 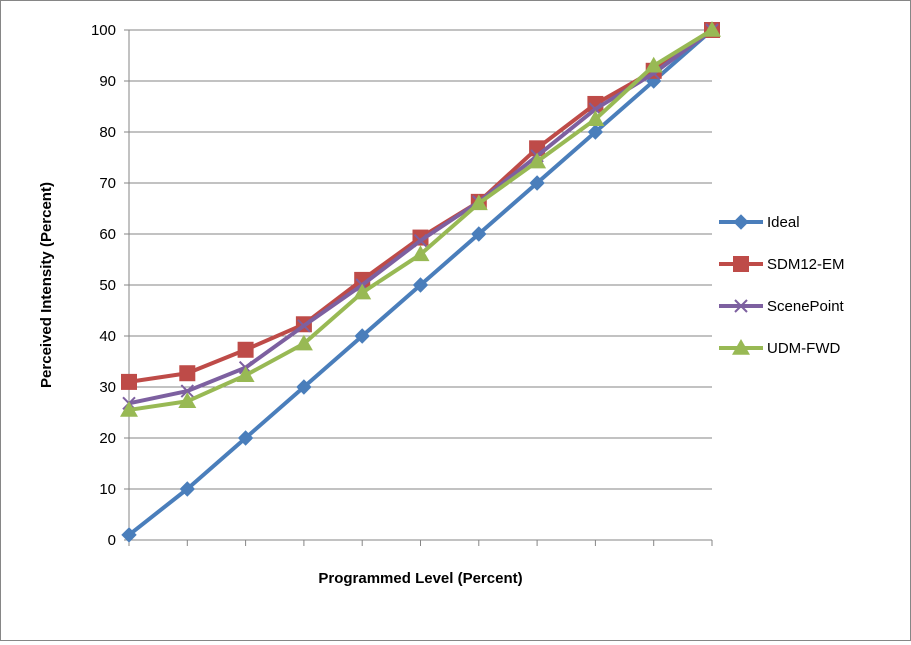 What do you see at coordinates (806, 264) in the screenshot?
I see `legend-label: SDM12-EM` at bounding box center [806, 264].